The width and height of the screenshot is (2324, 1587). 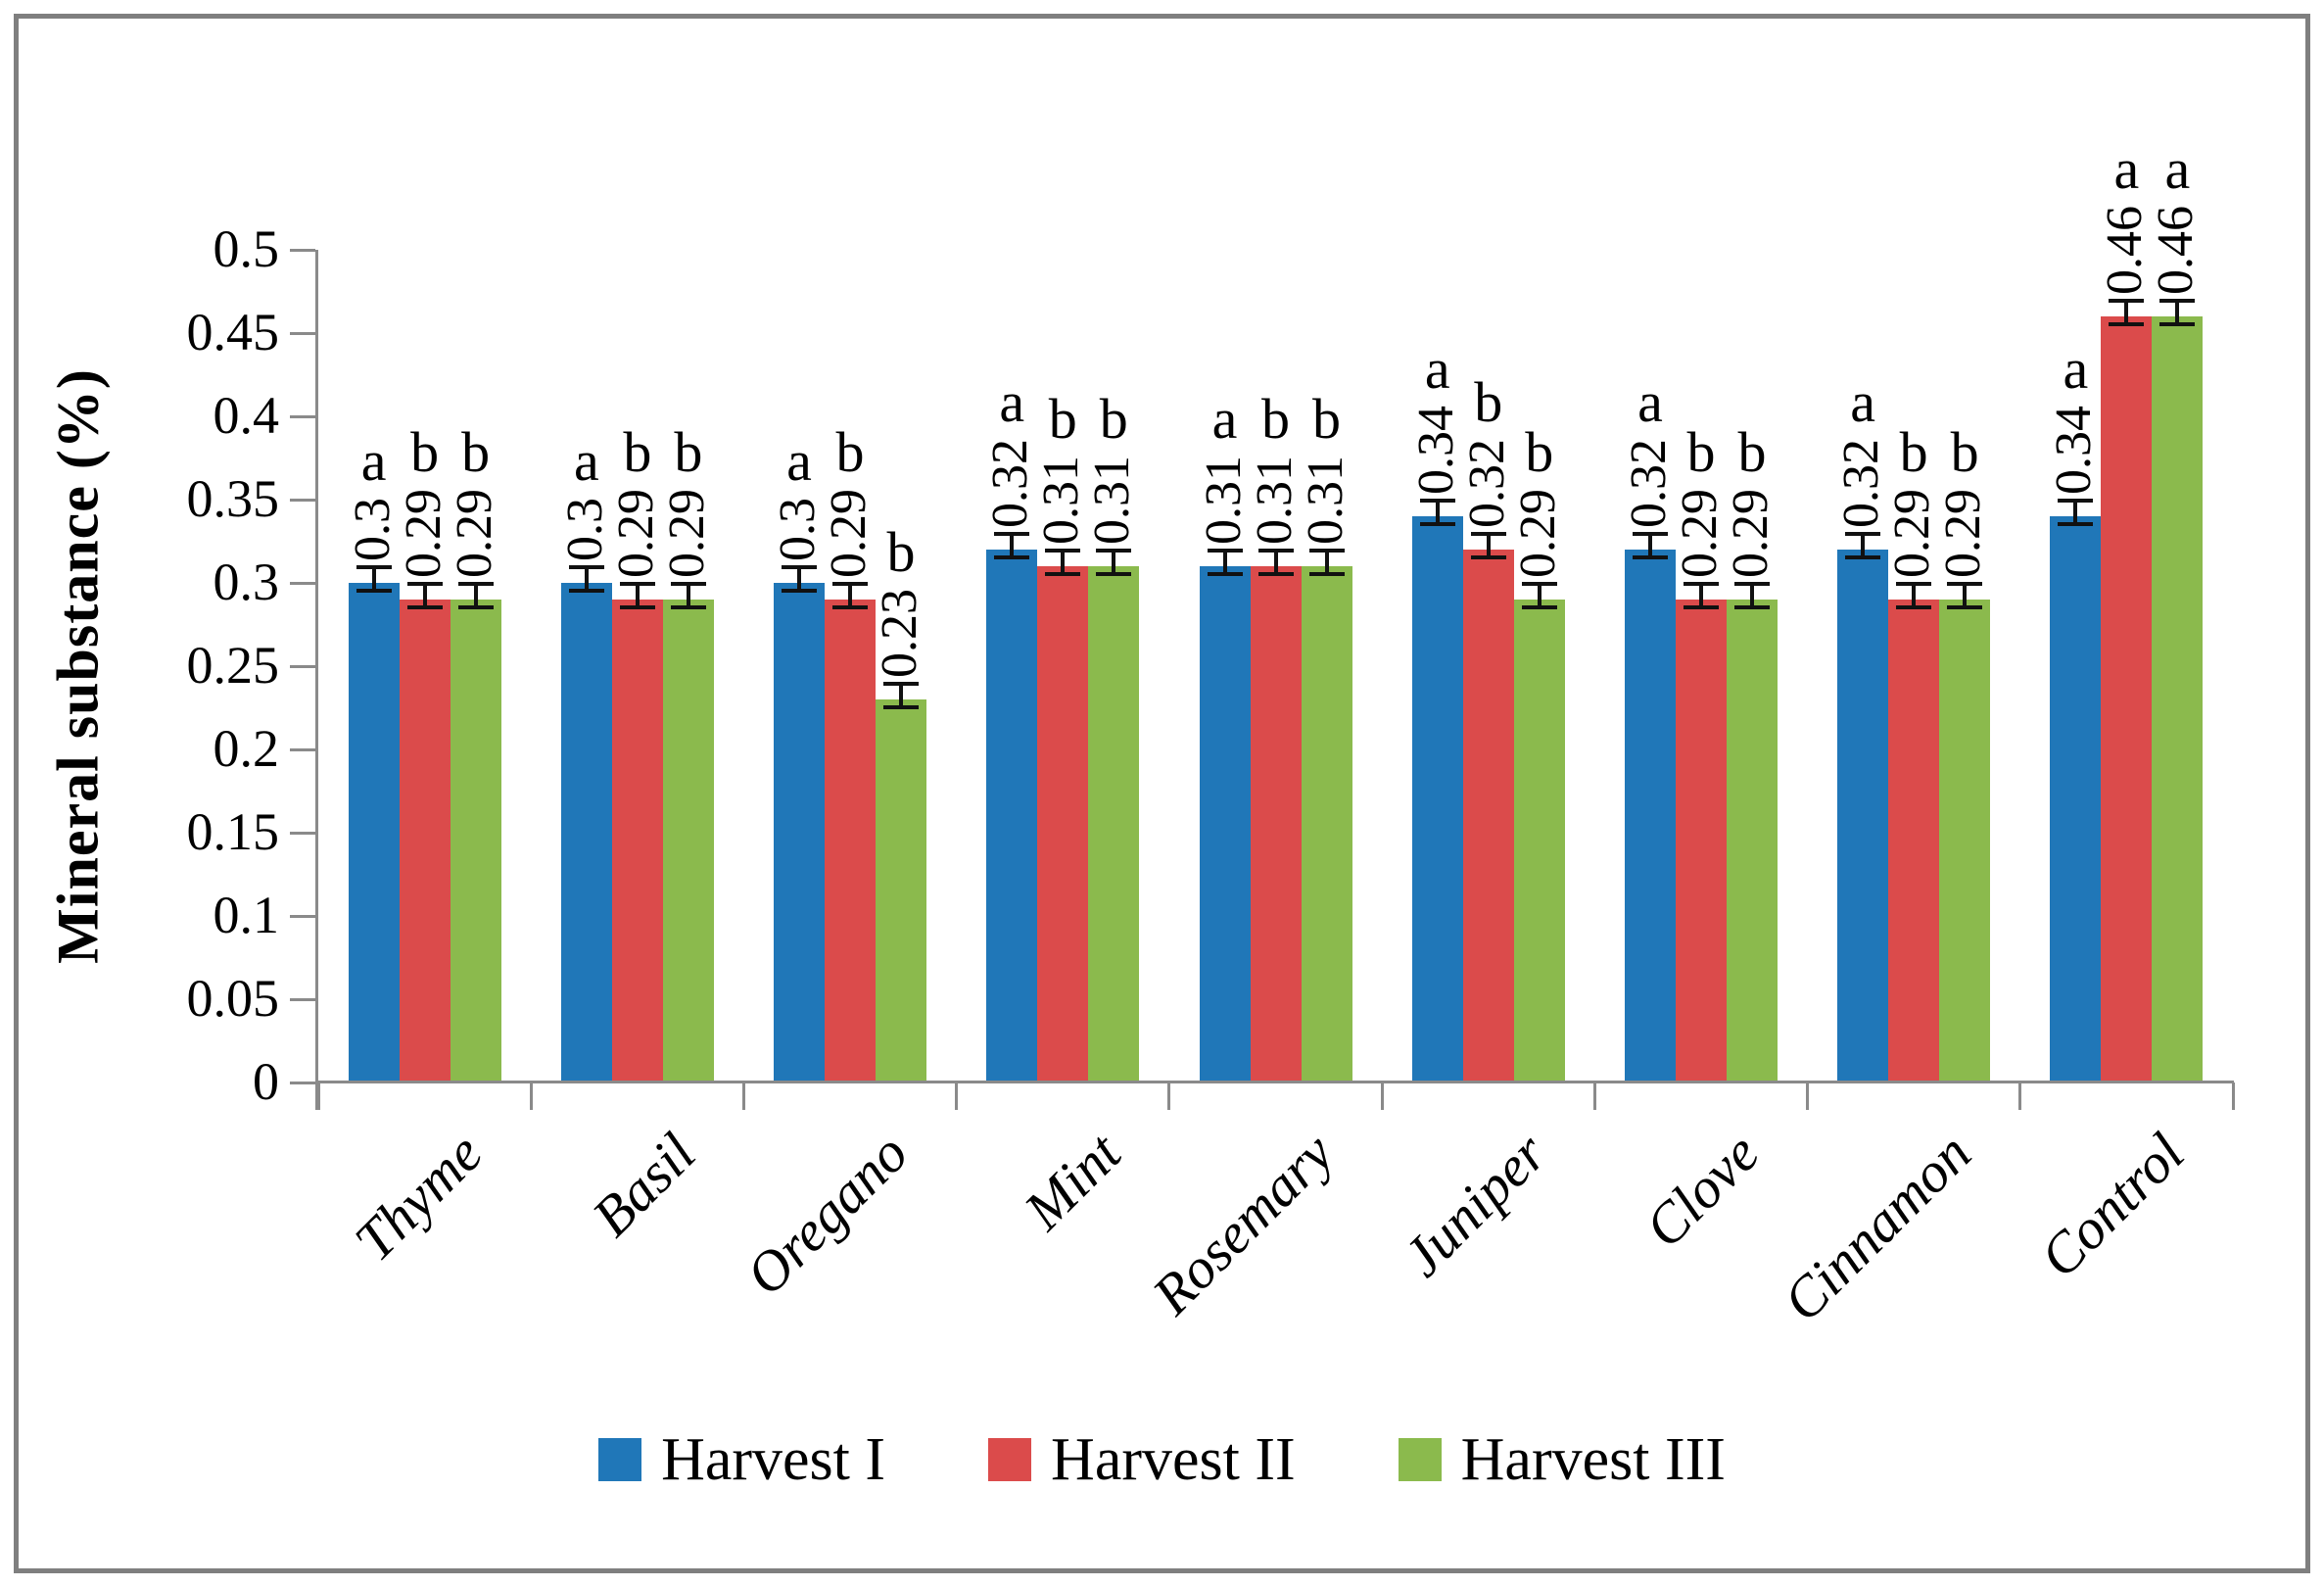 I want to click on legend-item-harvest-i: Harvest I, so click(x=741, y=1459).